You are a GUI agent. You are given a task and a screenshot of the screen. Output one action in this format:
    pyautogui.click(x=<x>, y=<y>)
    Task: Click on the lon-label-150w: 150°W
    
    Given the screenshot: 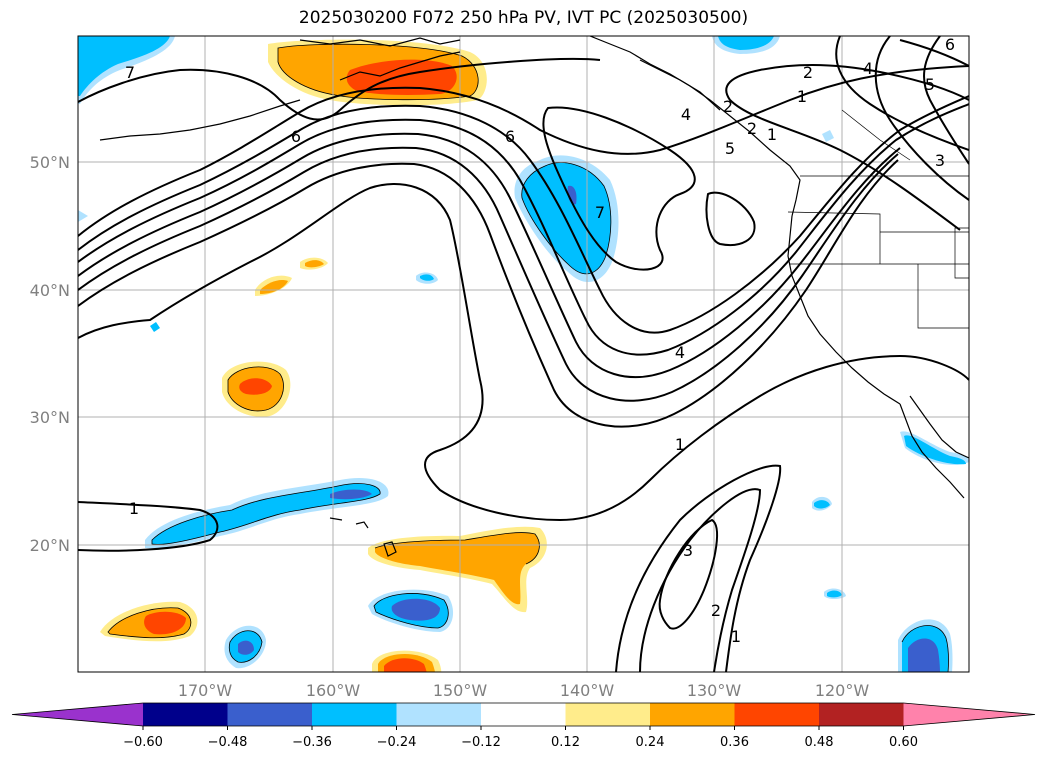 What is the action you would take?
    pyautogui.click(x=460, y=690)
    